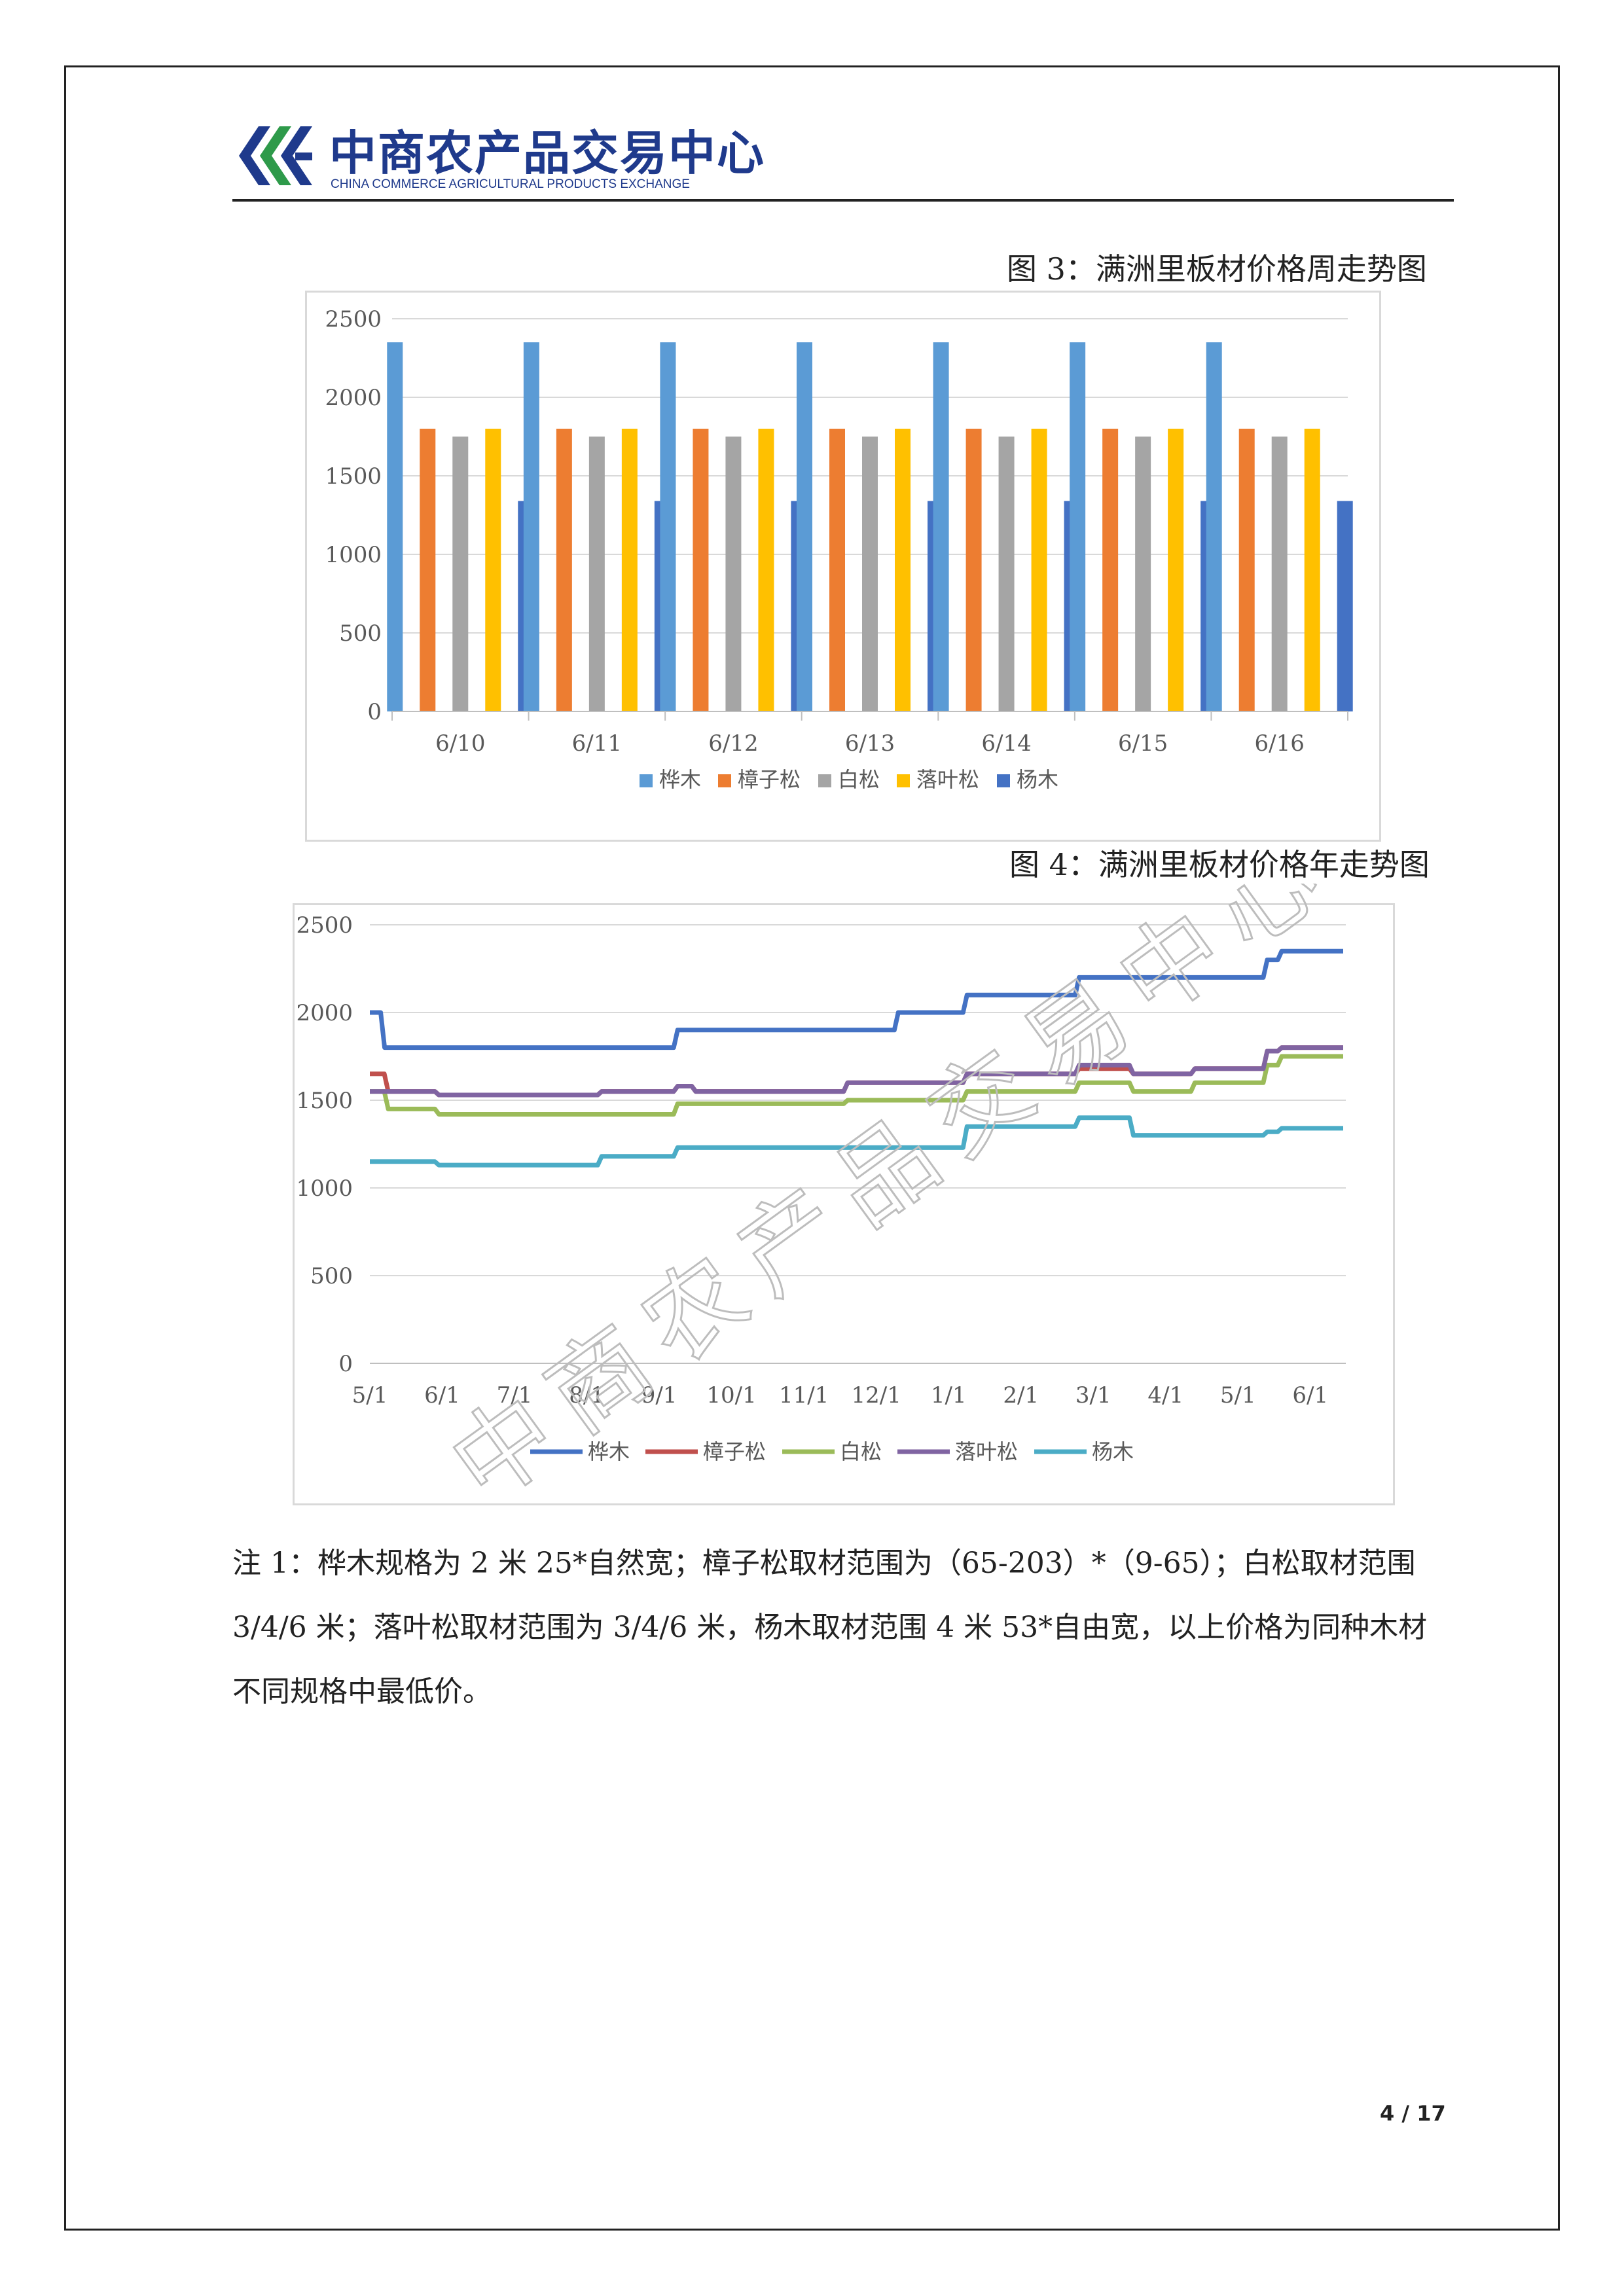 This screenshot has height=2296, width=1624. What do you see at coordinates (1143, 743) in the screenshot?
I see `x-tick-label: 6/15` at bounding box center [1143, 743].